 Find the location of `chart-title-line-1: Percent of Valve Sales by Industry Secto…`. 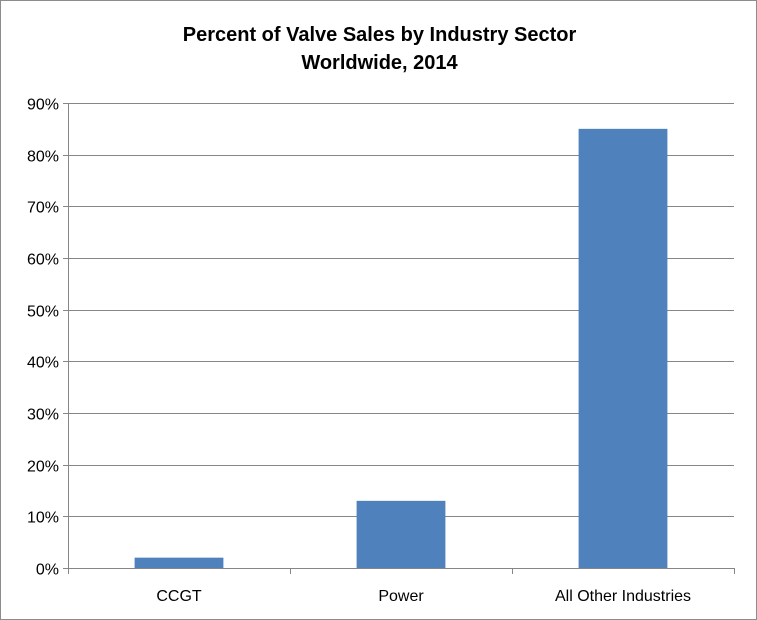

chart-title-line-1: Percent of Valve Sales by Industry Secto… is located at coordinates (379, 35).